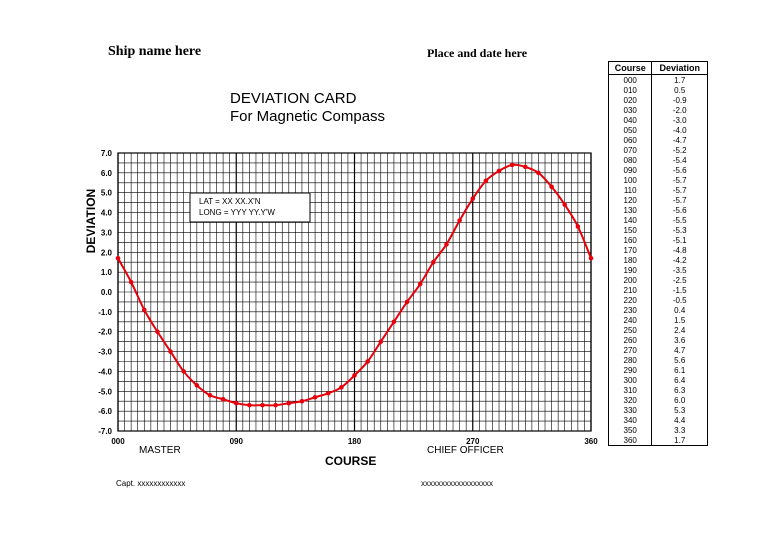 This screenshot has width=768, height=543. Describe the element at coordinates (679, 90) in the screenshot. I see `deviation-cell: 0.5` at that location.